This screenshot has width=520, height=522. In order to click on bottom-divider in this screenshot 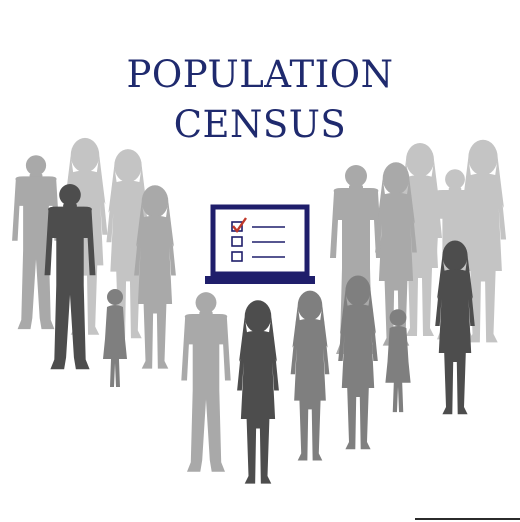, I will do `click(467, 519)`.